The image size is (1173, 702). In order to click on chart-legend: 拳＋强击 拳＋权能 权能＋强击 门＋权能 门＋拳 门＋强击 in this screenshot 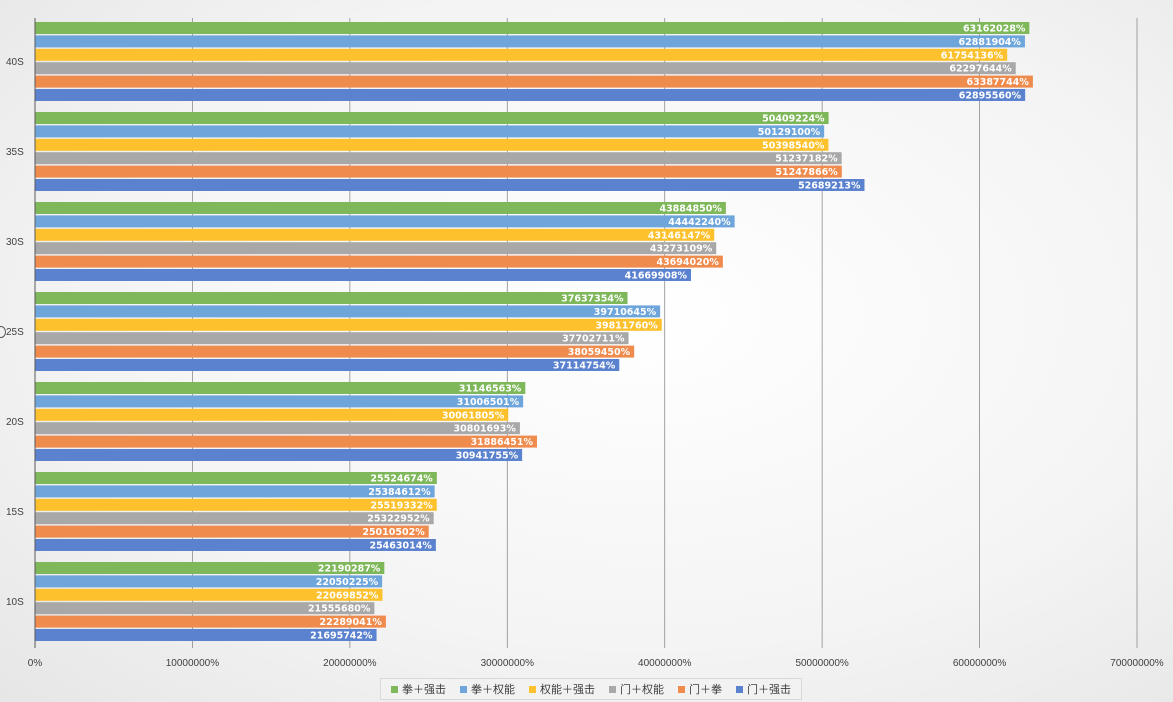, I will do `click(591, 689)`.